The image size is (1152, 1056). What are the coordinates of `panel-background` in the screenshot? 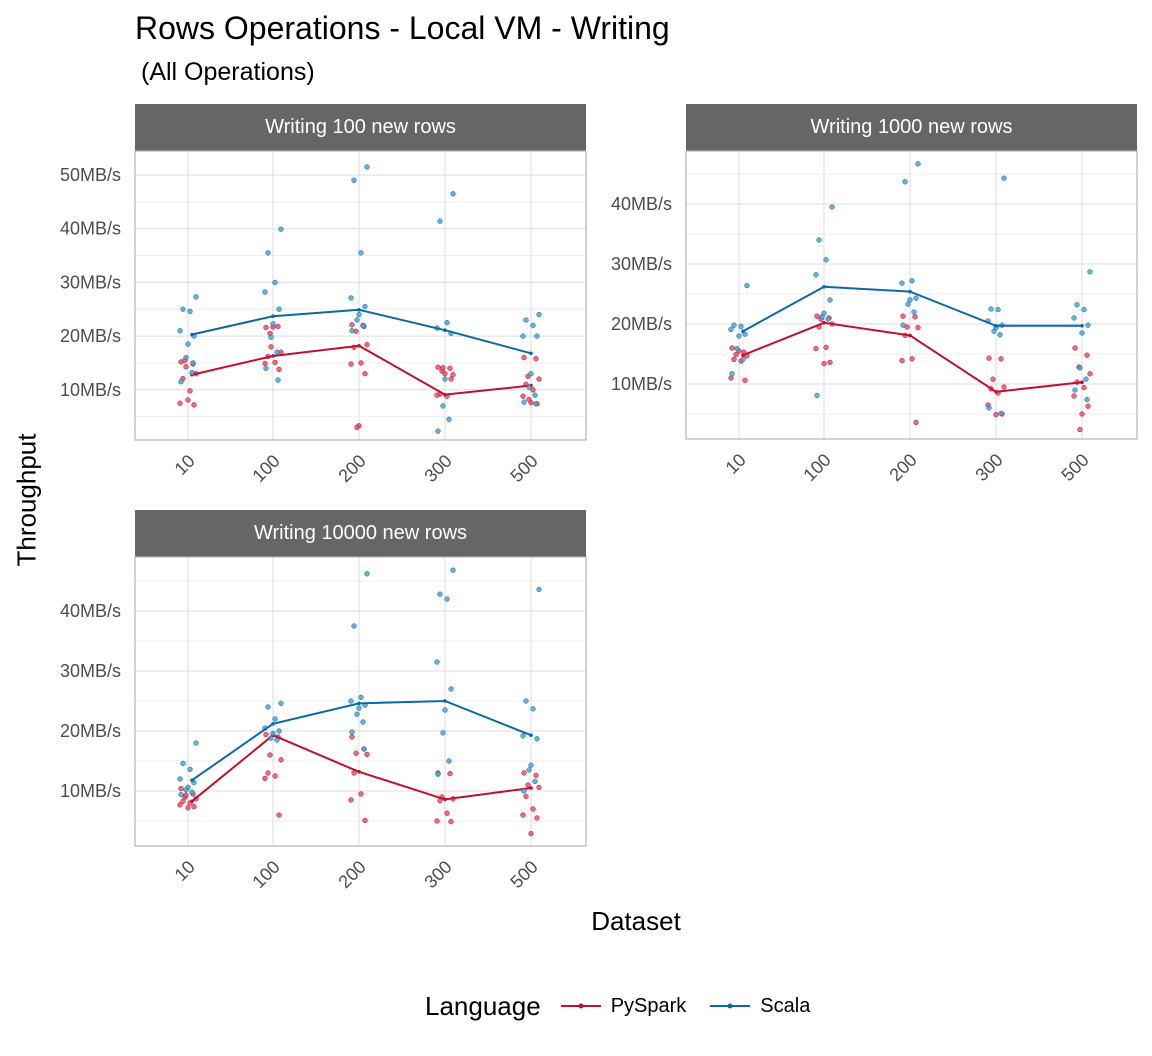 It's located at (360, 295).